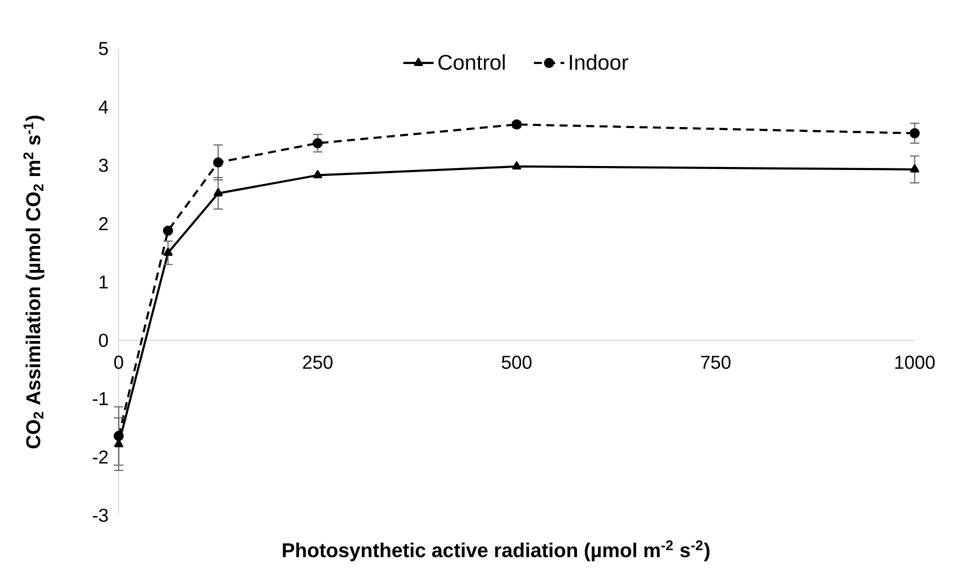 This screenshot has height=574, width=957. What do you see at coordinates (103, 49) in the screenshot?
I see `y-tick-label: 5` at bounding box center [103, 49].